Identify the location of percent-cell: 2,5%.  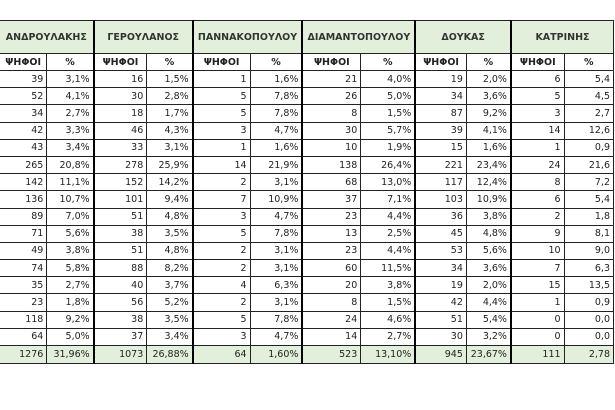
(388, 233).